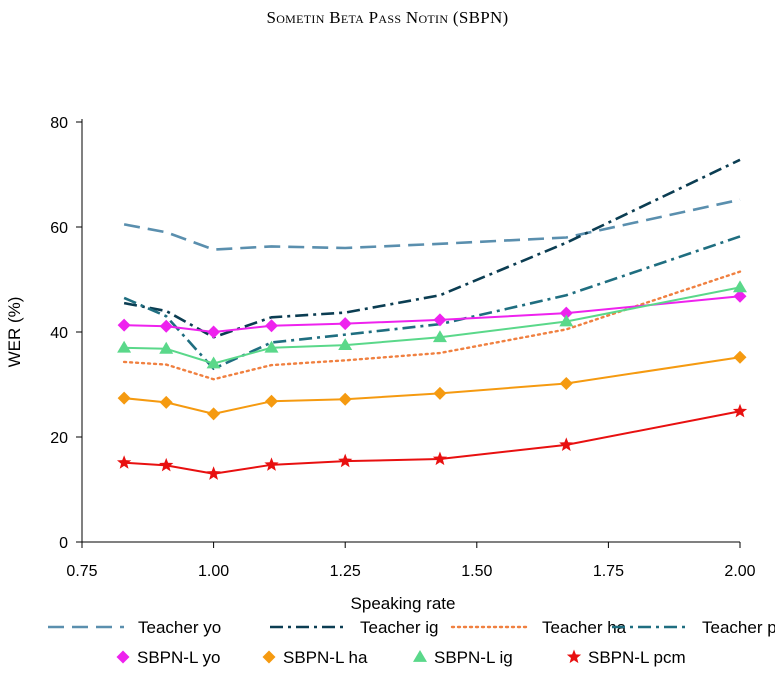 This screenshot has width=775, height=678. Describe the element at coordinates (387, 17) in the screenshot. I see `chart-title: Sometin Beta Pass Notin (SBPN)` at that location.